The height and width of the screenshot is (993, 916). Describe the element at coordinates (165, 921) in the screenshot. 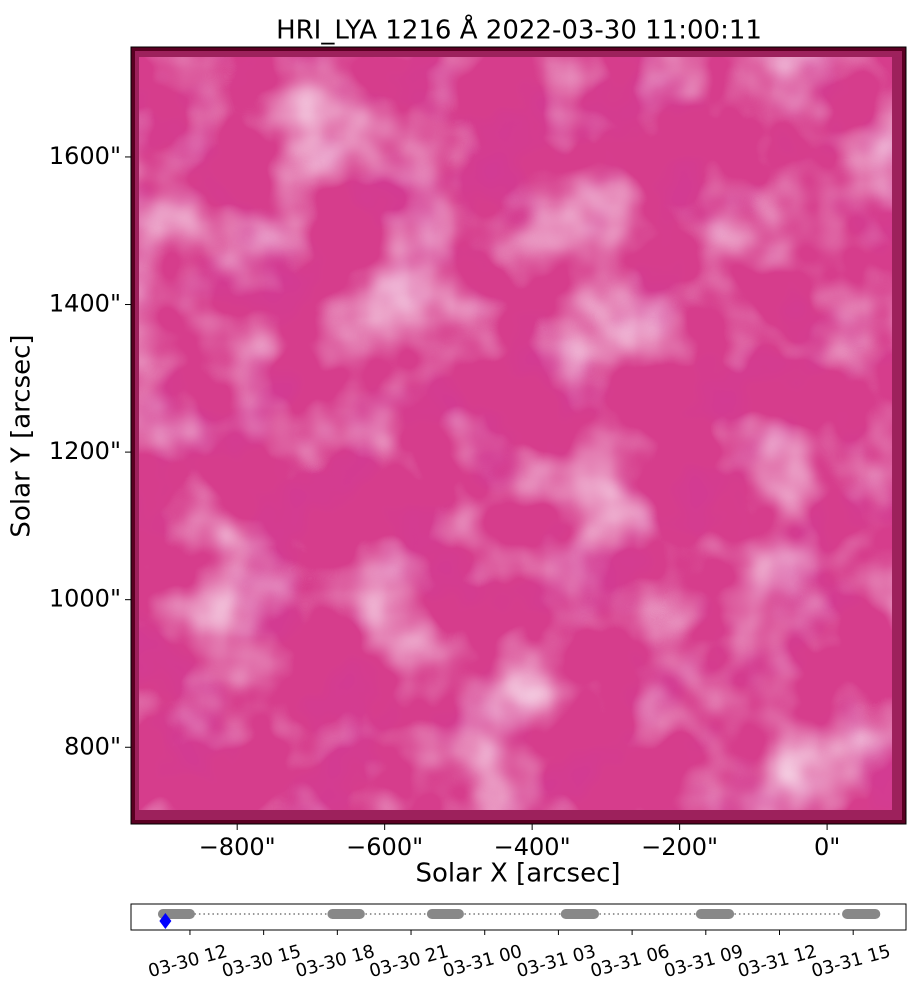

I see `current-marker` at that location.